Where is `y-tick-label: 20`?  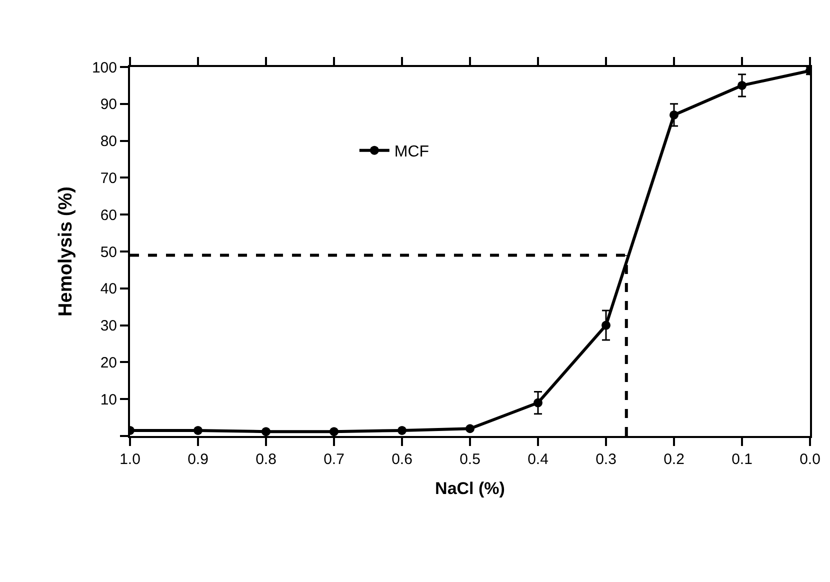 y-tick-label: 20 is located at coordinates (108, 363).